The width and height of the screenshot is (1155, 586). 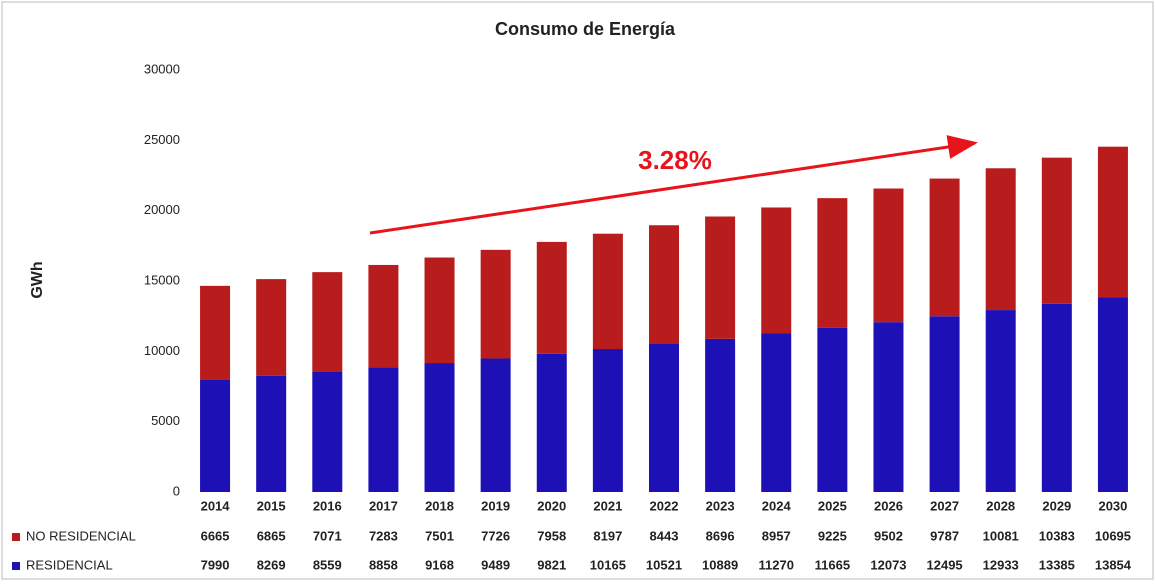 I want to click on x-tick-label: 2027, so click(x=944, y=505).